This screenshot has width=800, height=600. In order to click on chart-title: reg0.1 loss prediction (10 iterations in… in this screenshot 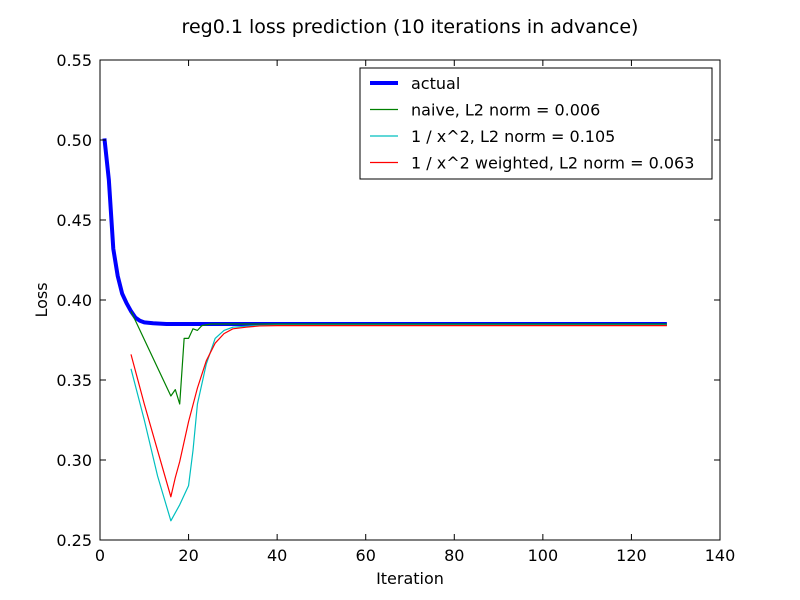, I will do `click(410, 27)`.